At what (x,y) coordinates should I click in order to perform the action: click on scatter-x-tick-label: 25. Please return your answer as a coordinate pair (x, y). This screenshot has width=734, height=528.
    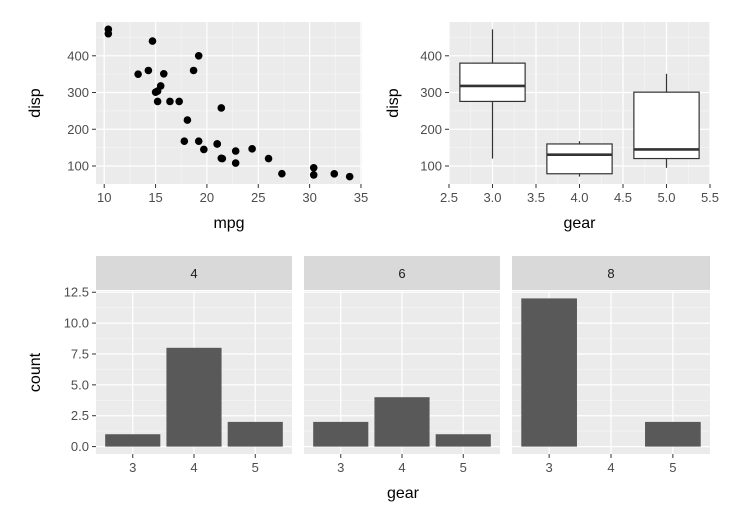
    Looking at the image, I should click on (258, 197).